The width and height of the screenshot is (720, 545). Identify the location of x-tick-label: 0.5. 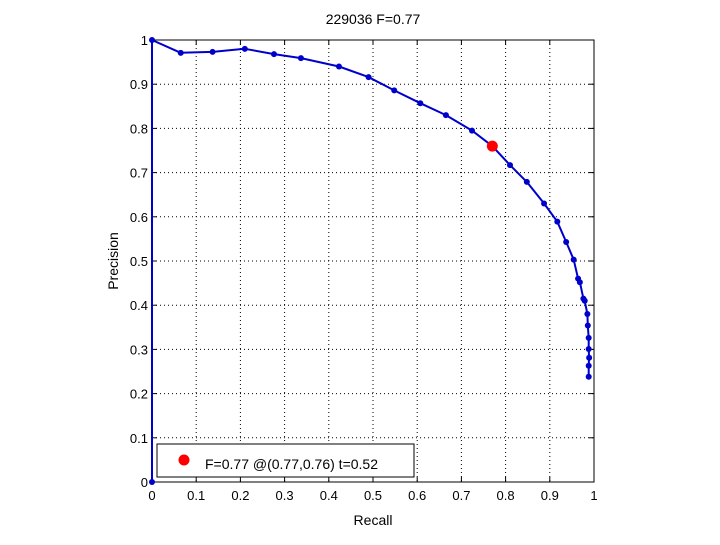
(373, 495).